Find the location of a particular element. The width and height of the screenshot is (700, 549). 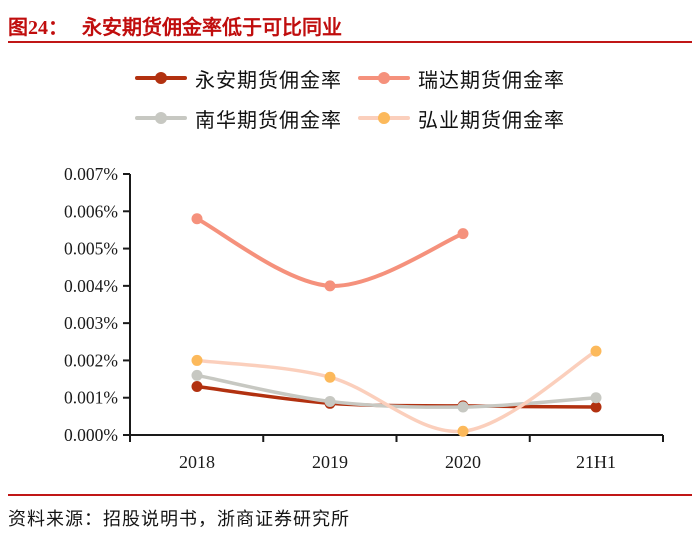

y-axis-label: 0.000% is located at coordinates (91, 435).